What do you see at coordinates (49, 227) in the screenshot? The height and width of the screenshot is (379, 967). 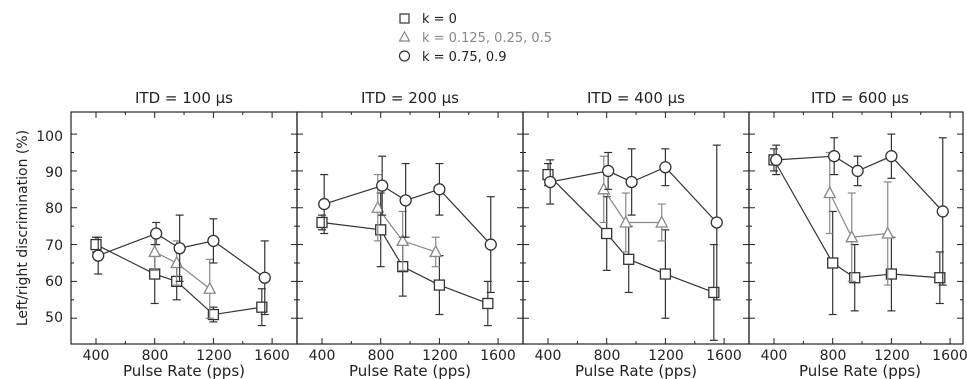 I see `y-ticks: 50 60 70 80 90 100` at bounding box center [49, 227].